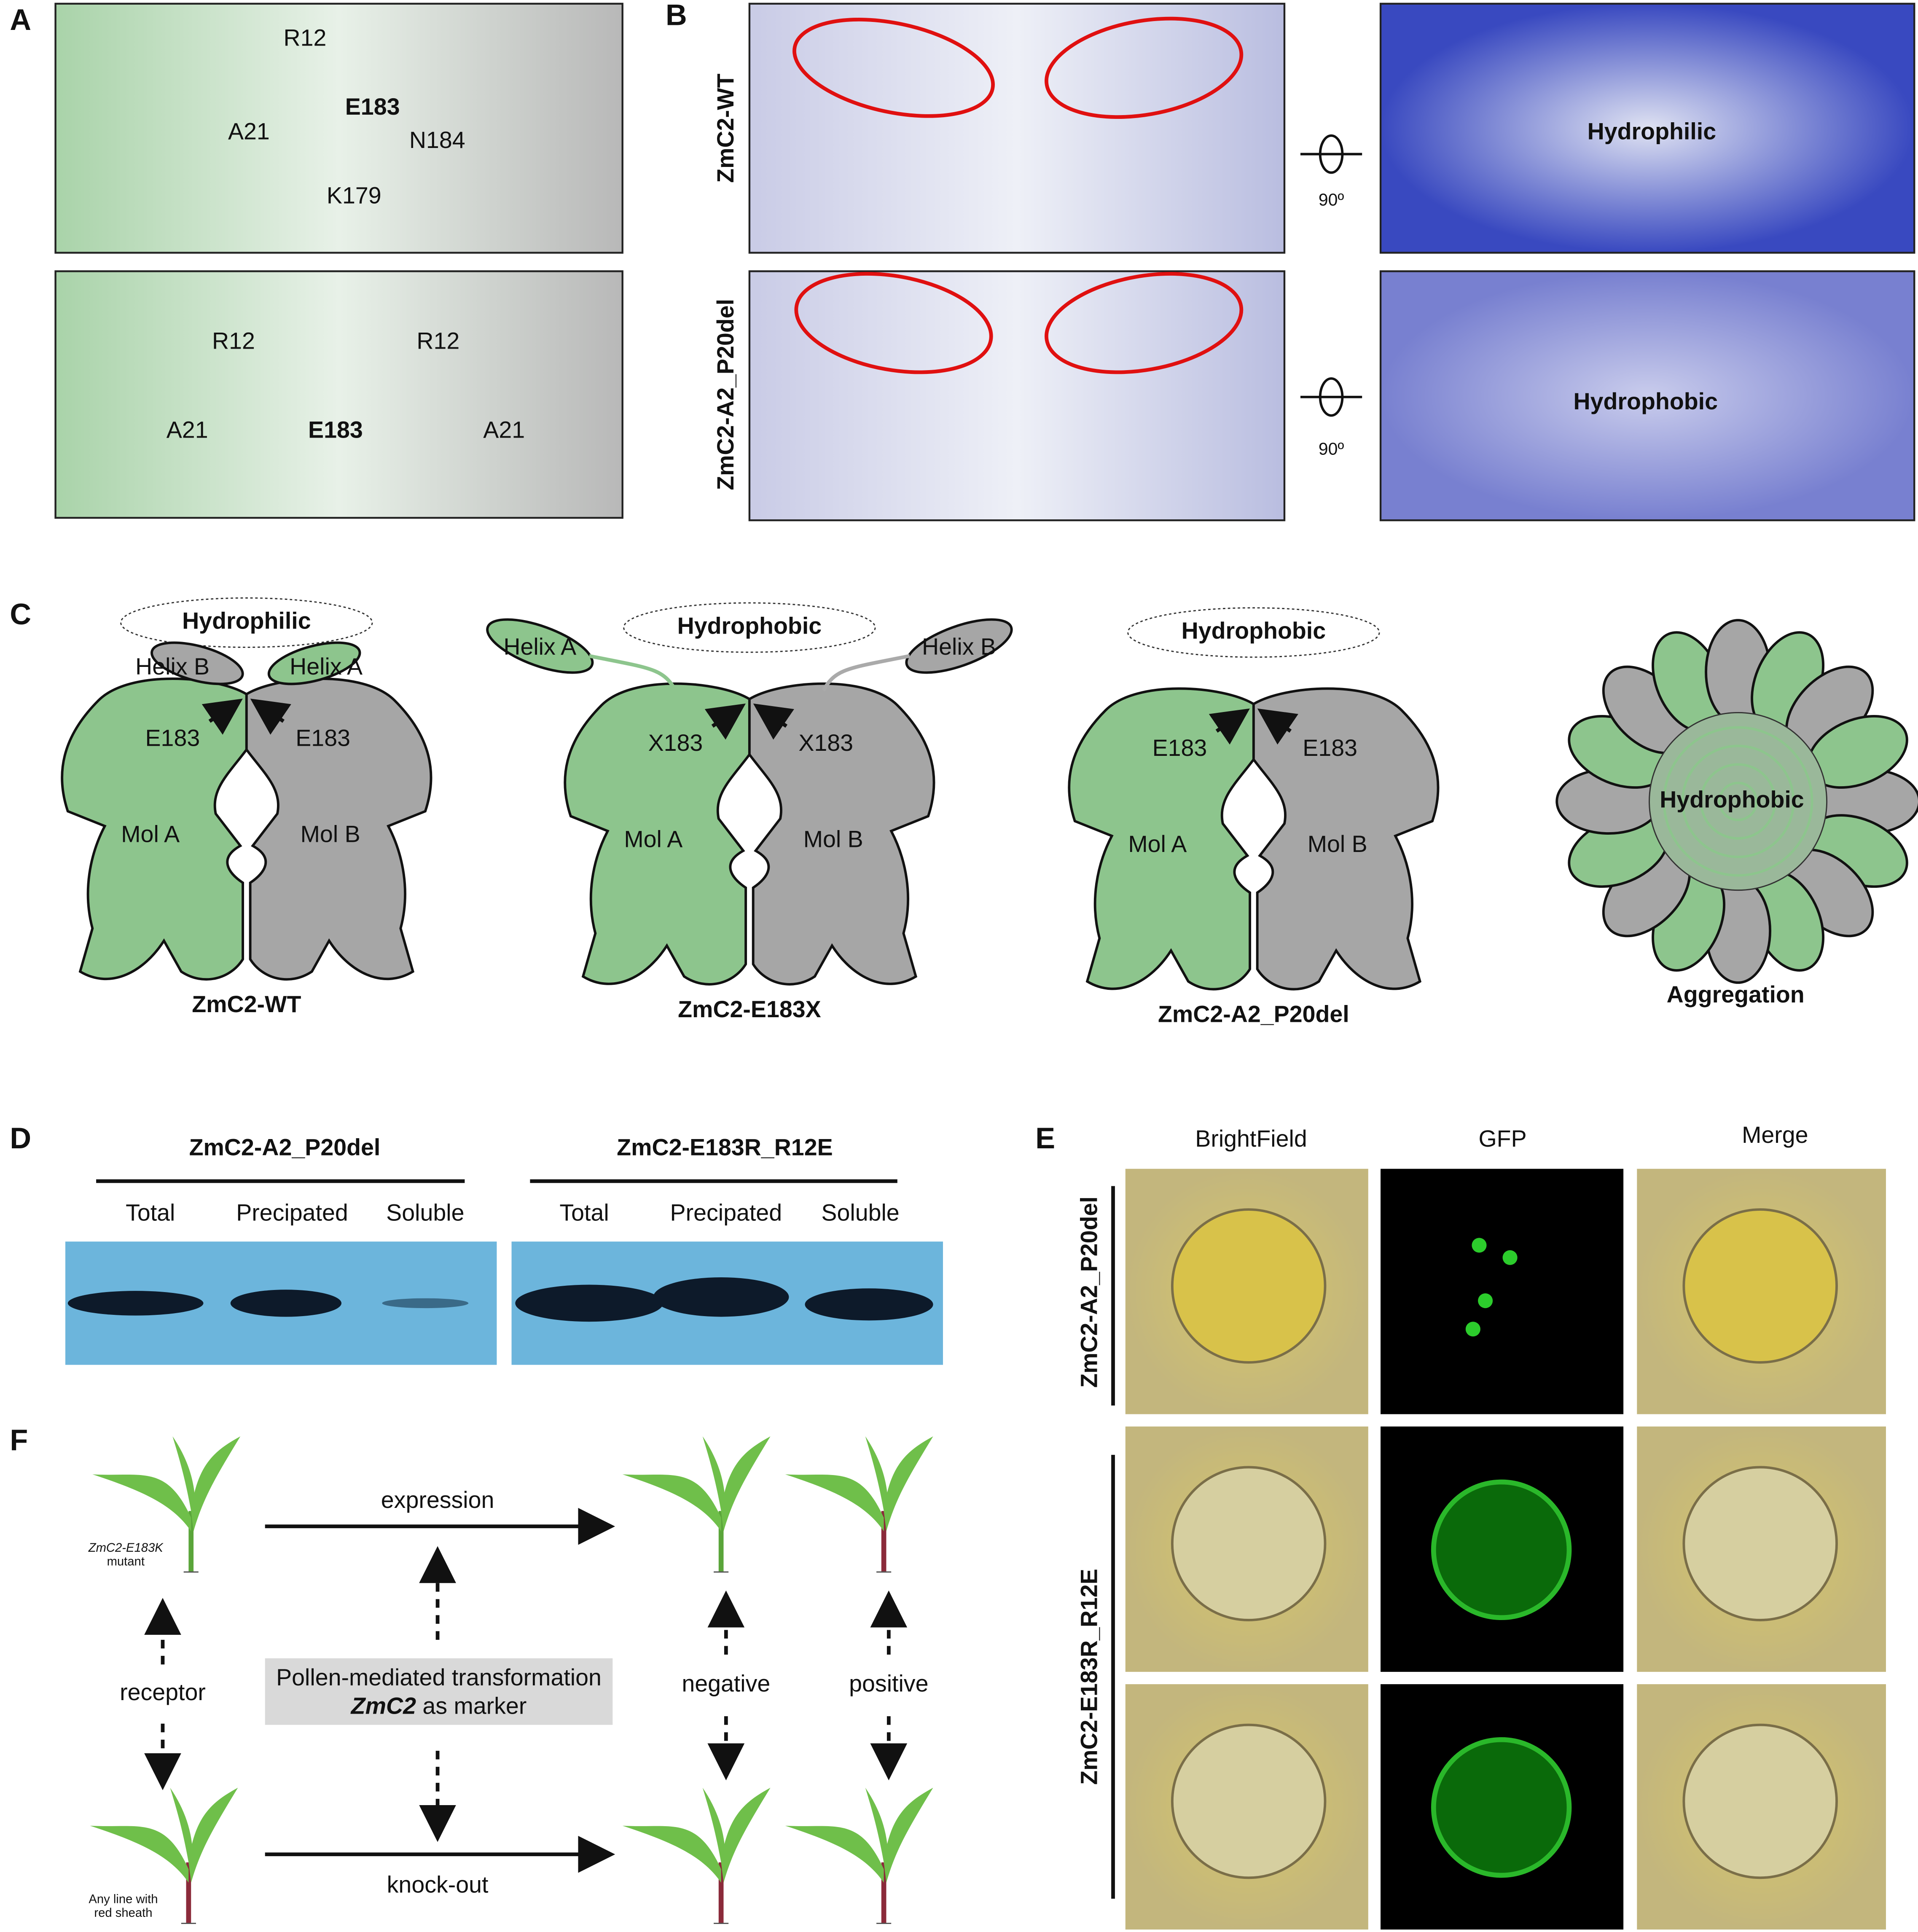  I want to click on rotation-icon, so click(1331, 275).